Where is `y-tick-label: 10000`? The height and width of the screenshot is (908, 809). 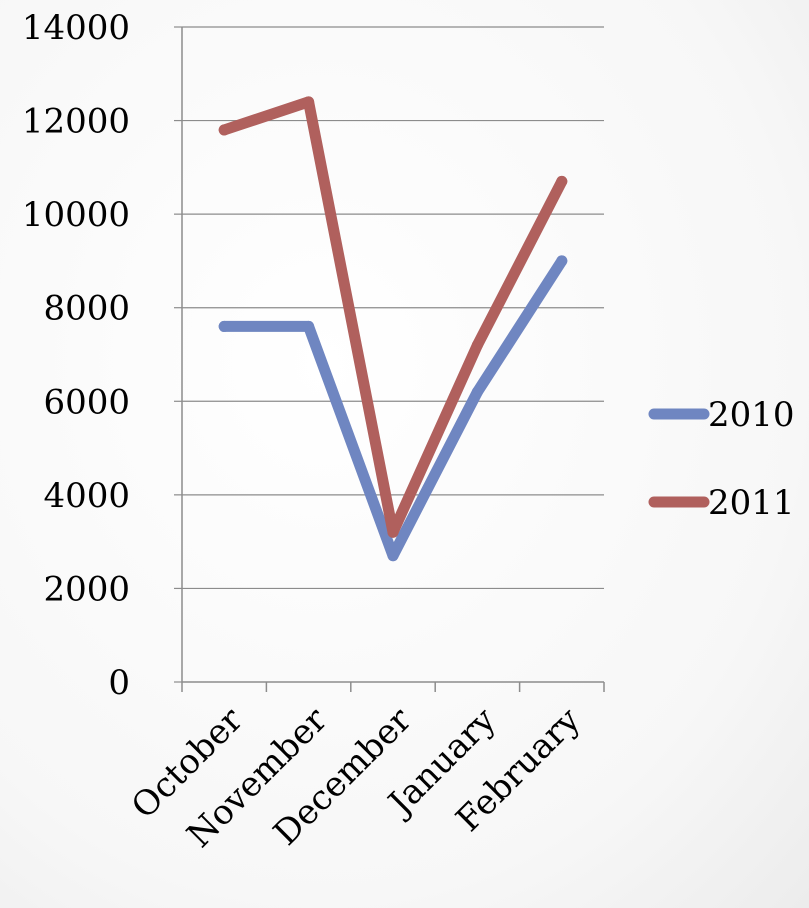 y-tick-label: 10000 is located at coordinates (76, 215).